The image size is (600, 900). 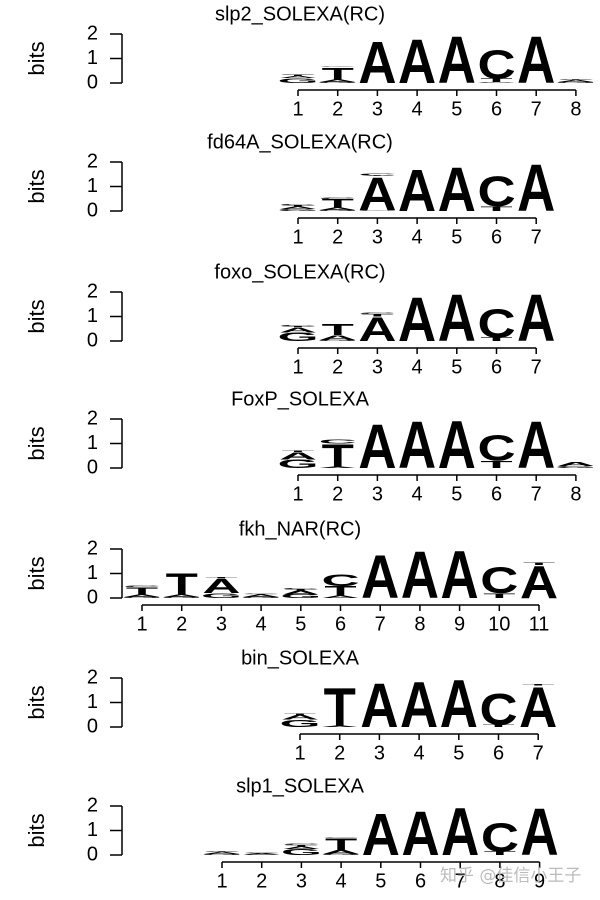 What do you see at coordinates (539, 624) in the screenshot?
I see `x-tick-label: 11` at bounding box center [539, 624].